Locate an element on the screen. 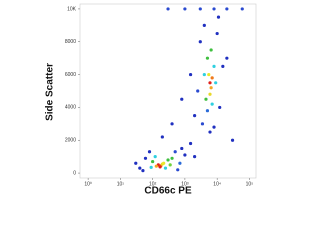 The height and width of the screenshot is (240, 320). y-tick-label: 8000 is located at coordinates (70, 42).